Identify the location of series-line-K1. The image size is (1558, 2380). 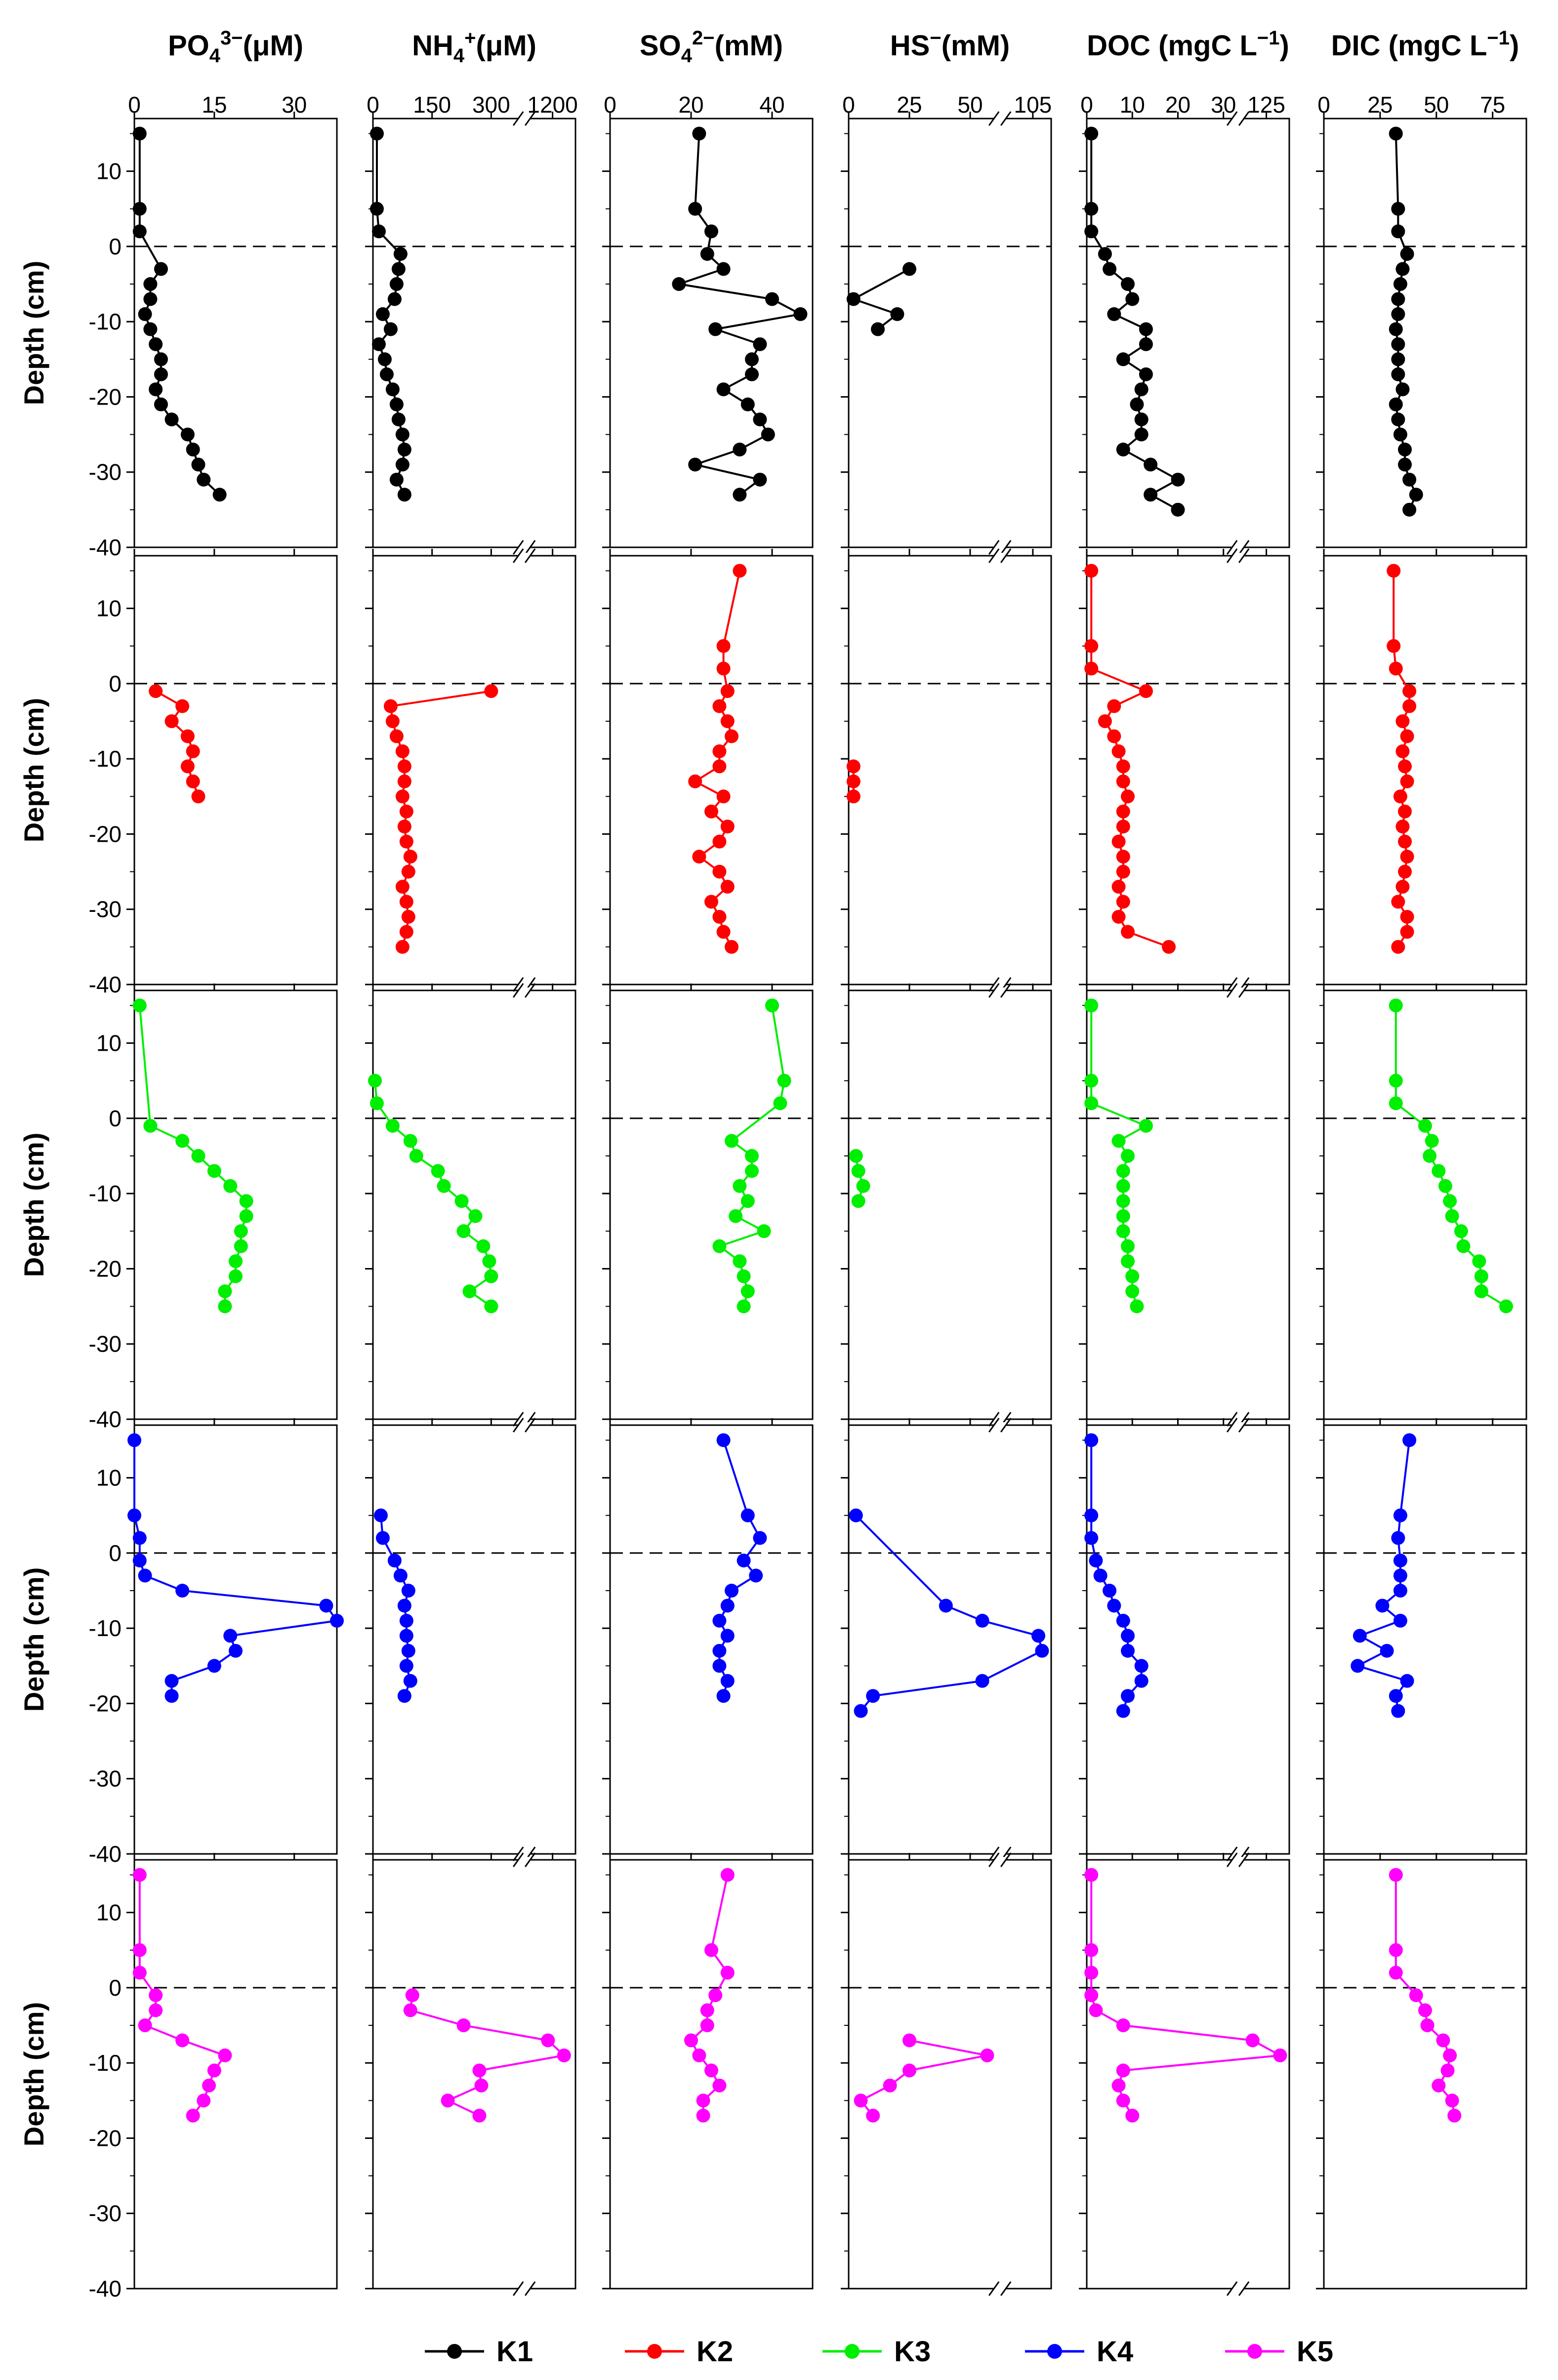
(1135, 322).